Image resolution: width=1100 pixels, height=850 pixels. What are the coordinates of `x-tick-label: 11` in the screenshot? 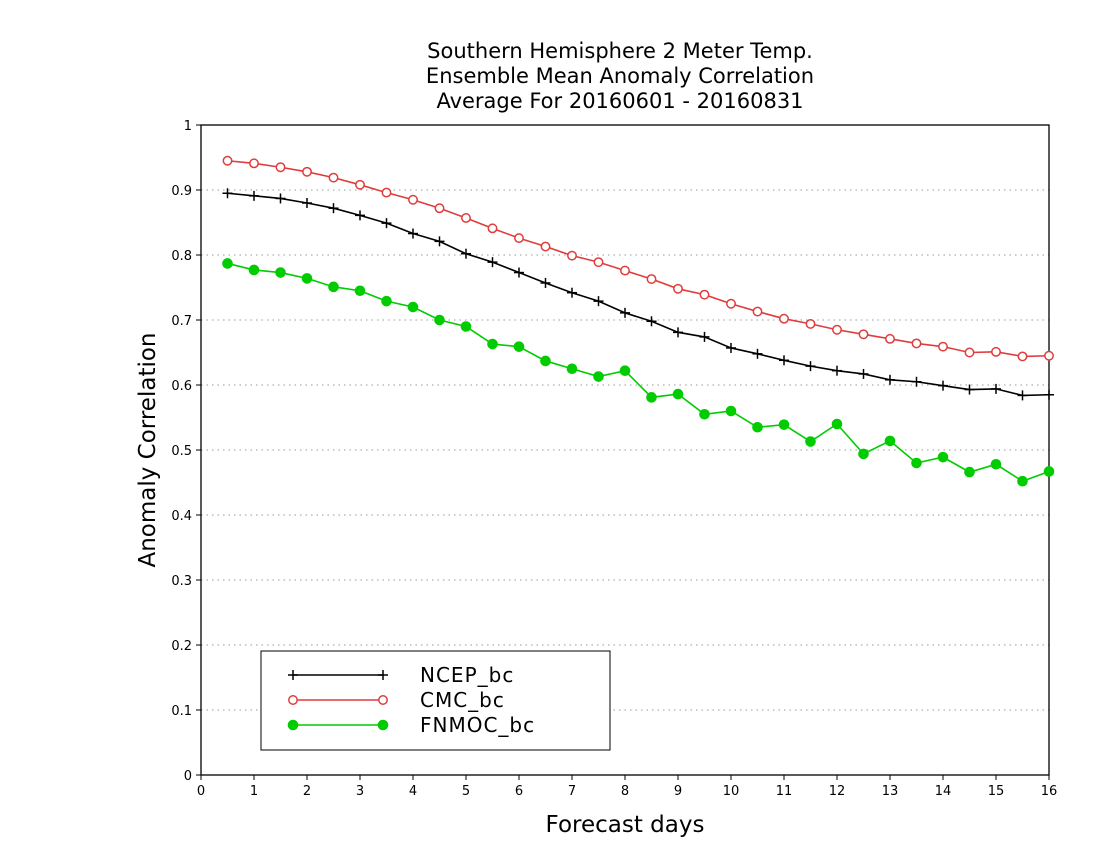 It's located at (784, 791).